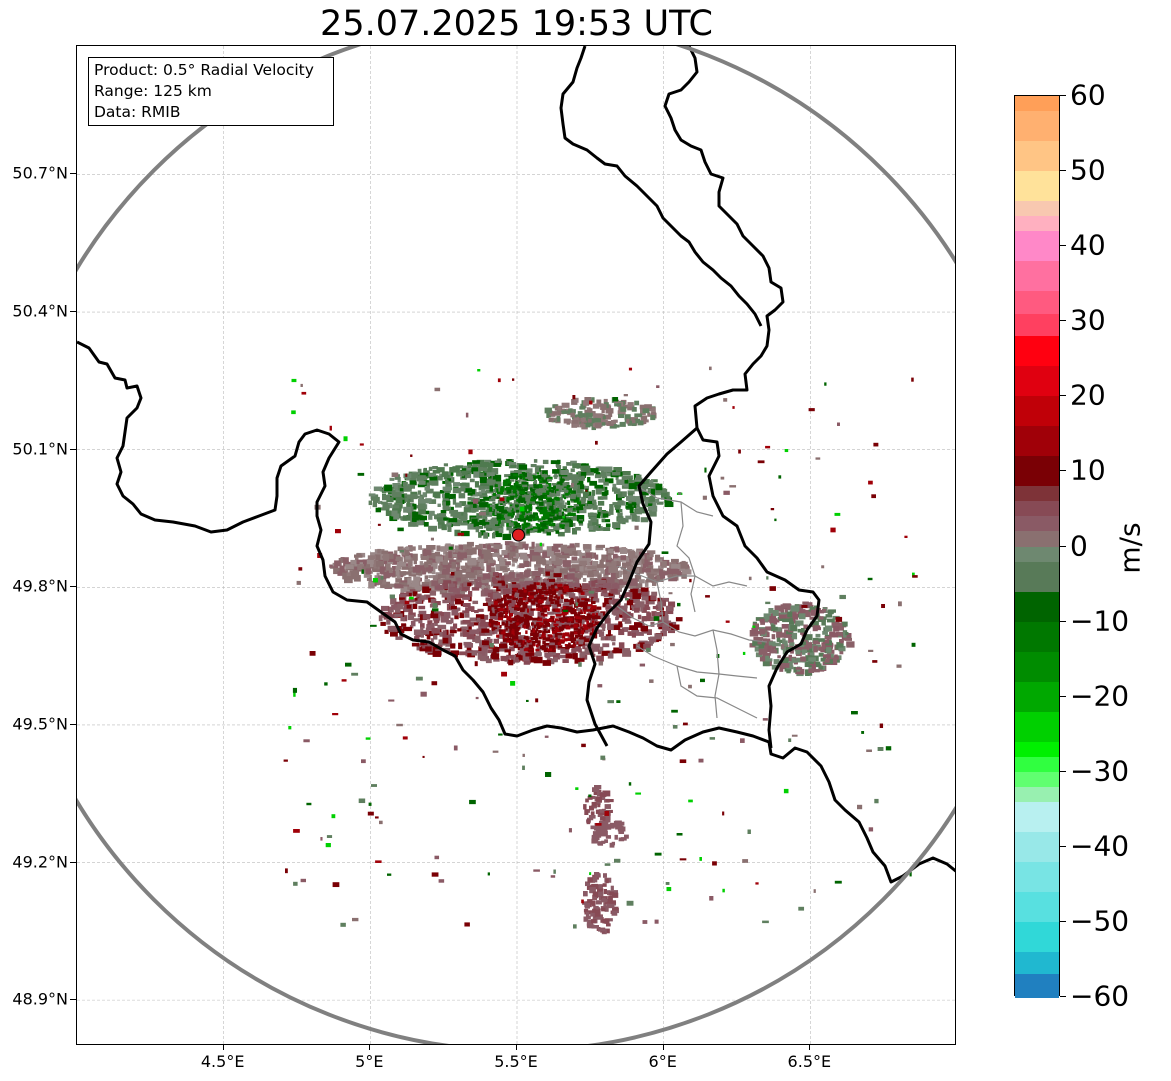  What do you see at coordinates (1079, 545) in the screenshot?
I see `colorbar-tick-label: 0` at bounding box center [1079, 545].